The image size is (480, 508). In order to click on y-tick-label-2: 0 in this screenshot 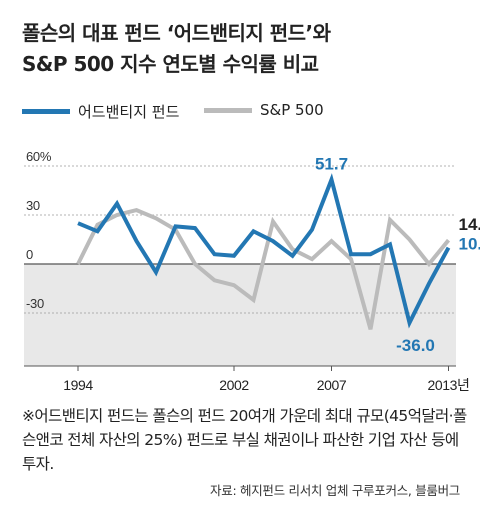, I will do `click(29, 254)`.